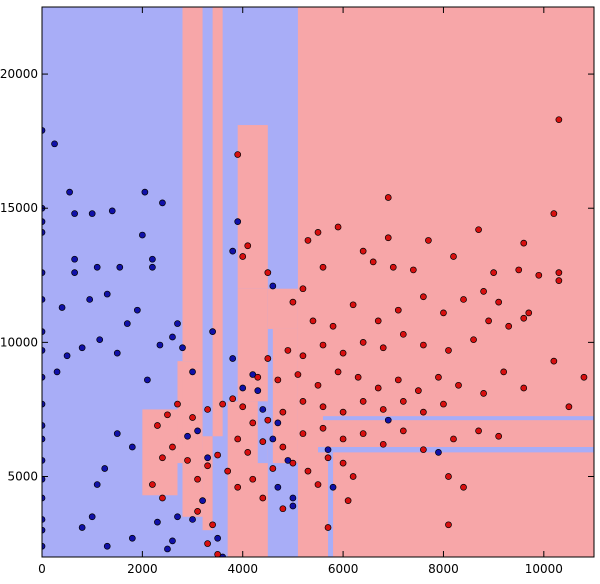  I want to click on y-tick-label: 5000, so click(22, 477).